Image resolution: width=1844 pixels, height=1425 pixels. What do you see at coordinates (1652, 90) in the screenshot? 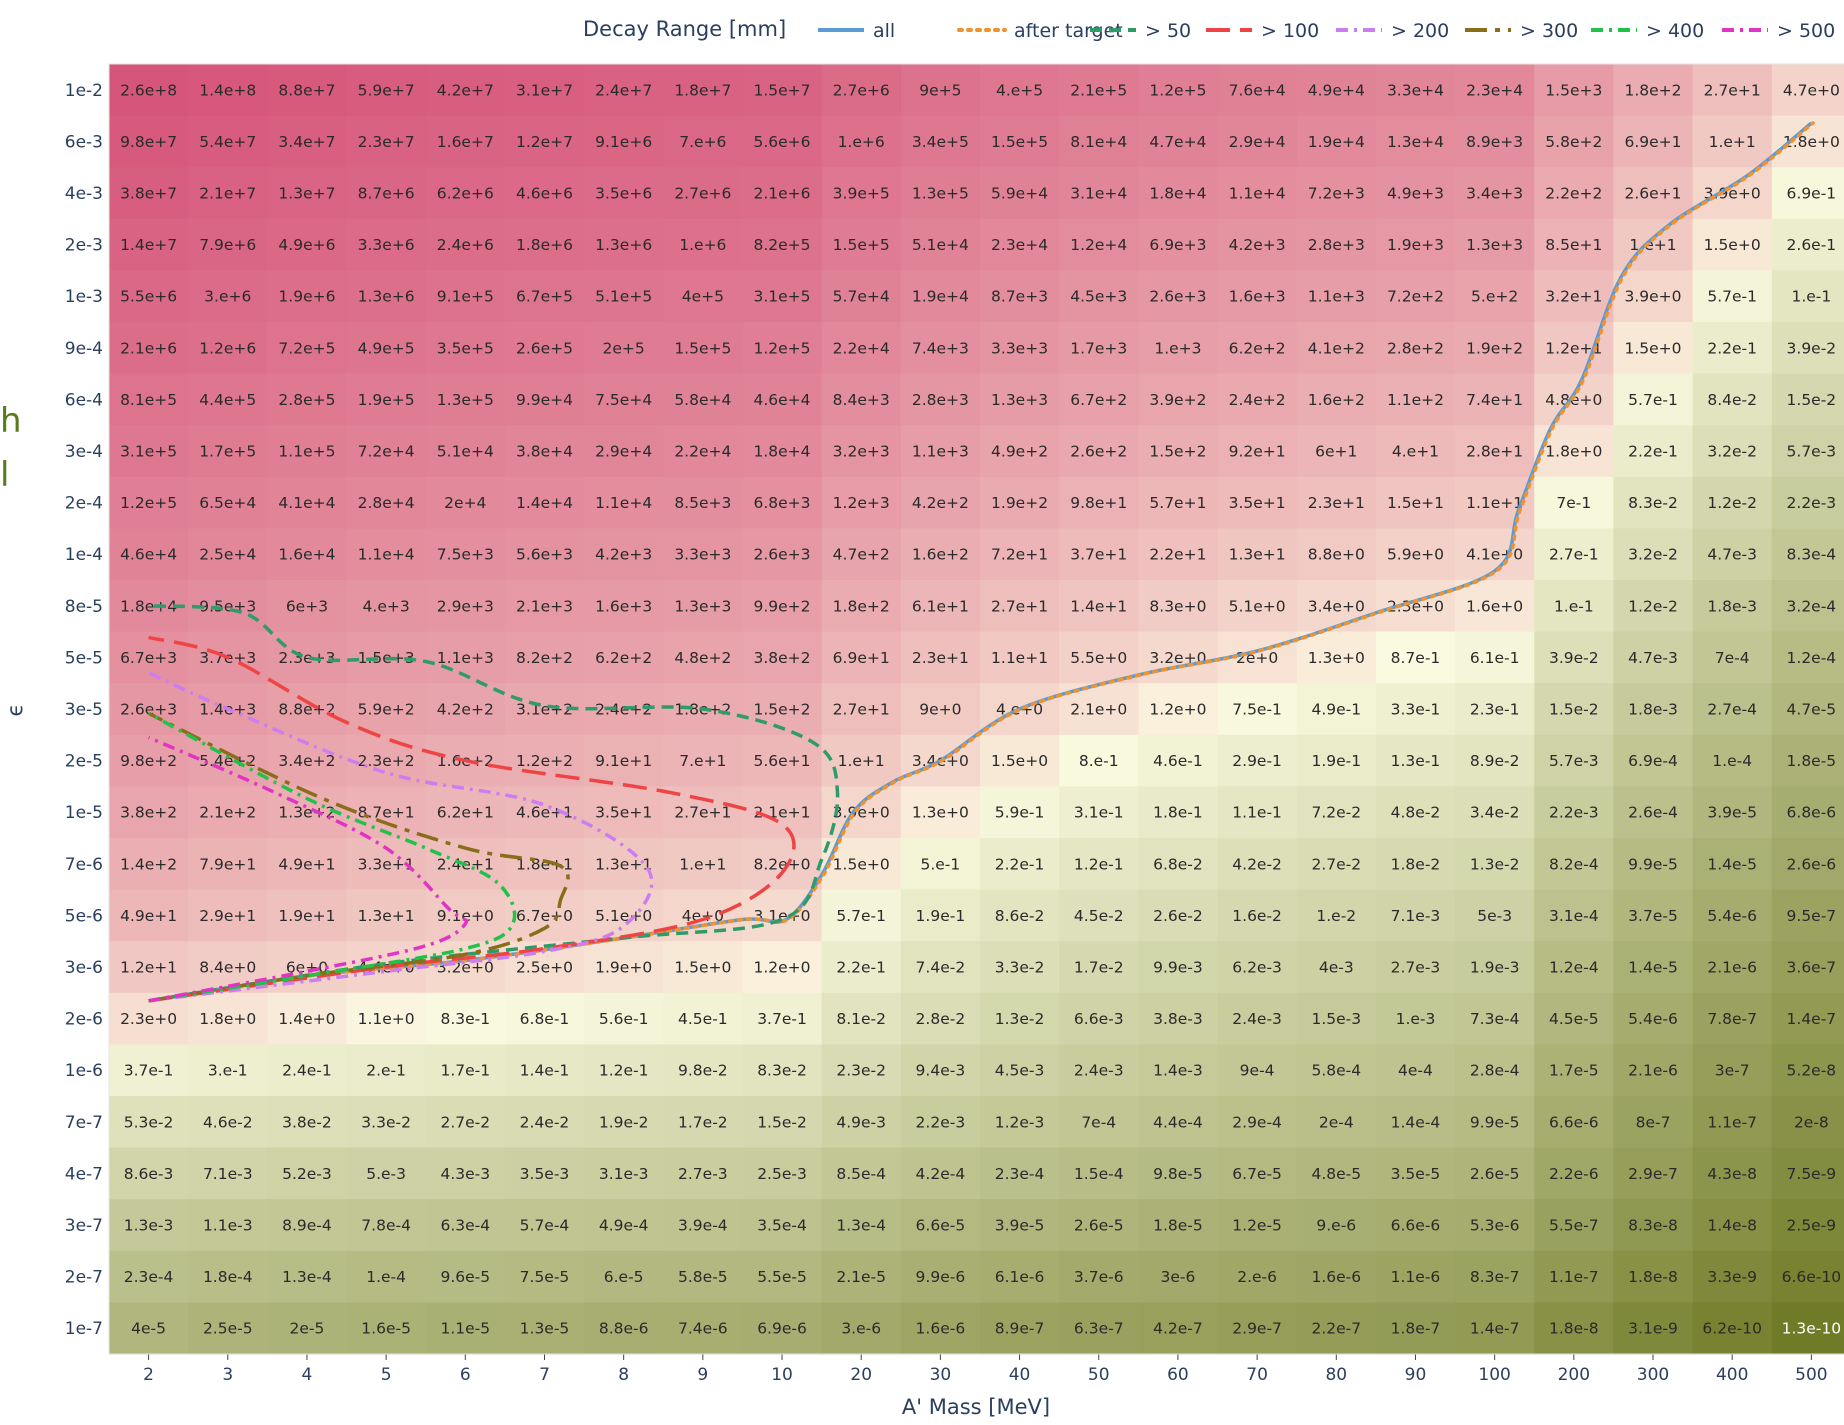
I see `cell-value-label: 1.8e+2` at bounding box center [1652, 90].